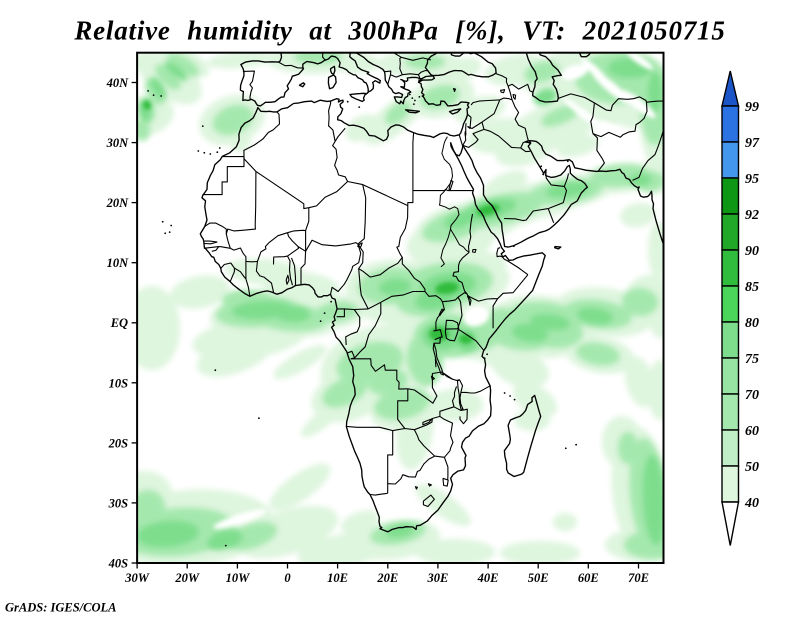  I want to click on svg-text: 80, so click(752, 323).